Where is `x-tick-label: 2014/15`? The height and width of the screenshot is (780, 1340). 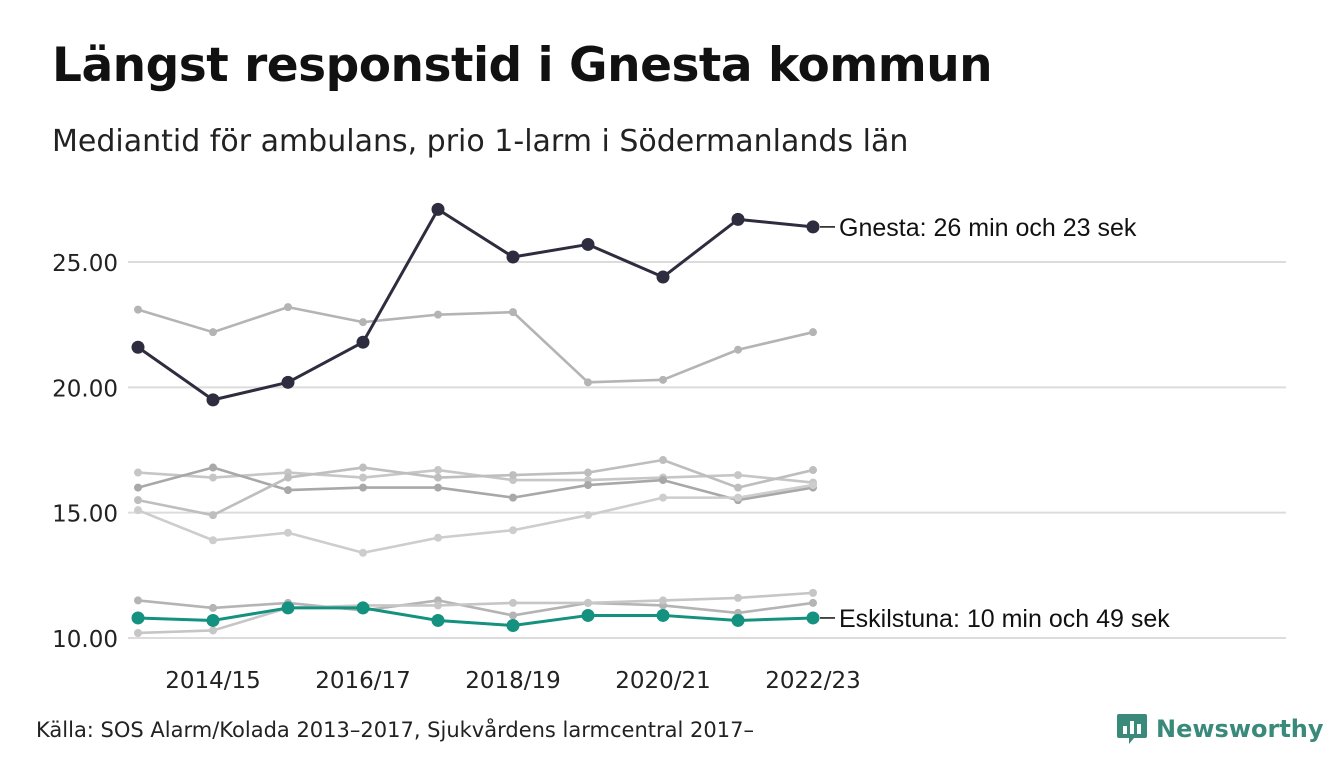
x-tick-label: 2014/15 is located at coordinates (213, 681).